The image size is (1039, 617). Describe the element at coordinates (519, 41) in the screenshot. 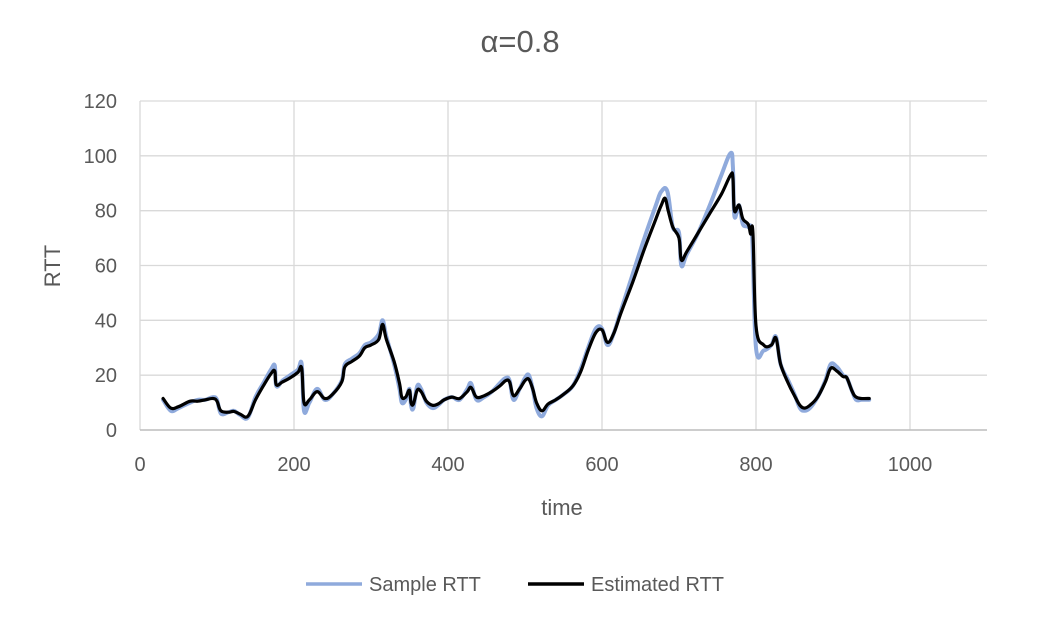

I see `chart-title: α=0.8` at that location.